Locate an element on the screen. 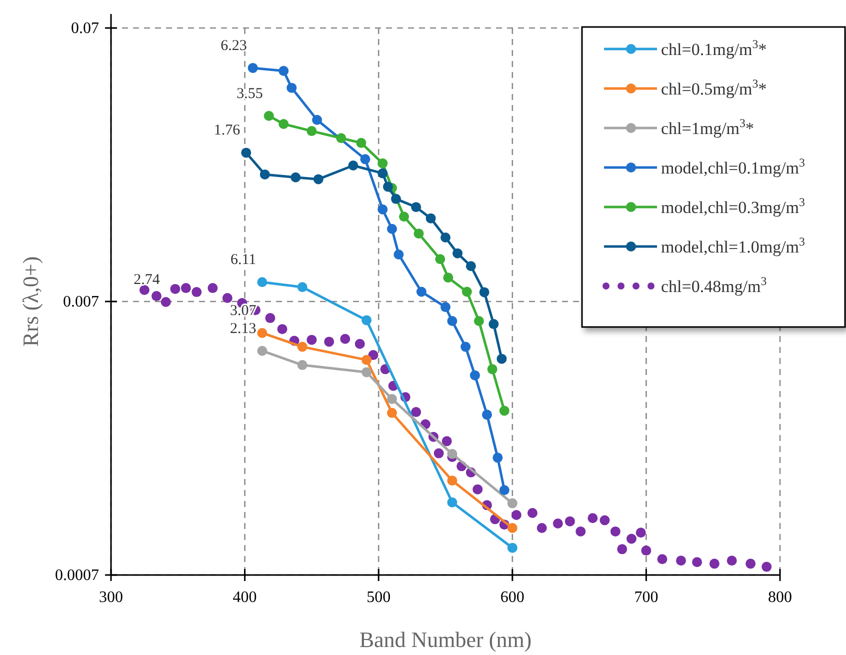 The image size is (846, 655). annotation: 6.23 is located at coordinates (233, 46).